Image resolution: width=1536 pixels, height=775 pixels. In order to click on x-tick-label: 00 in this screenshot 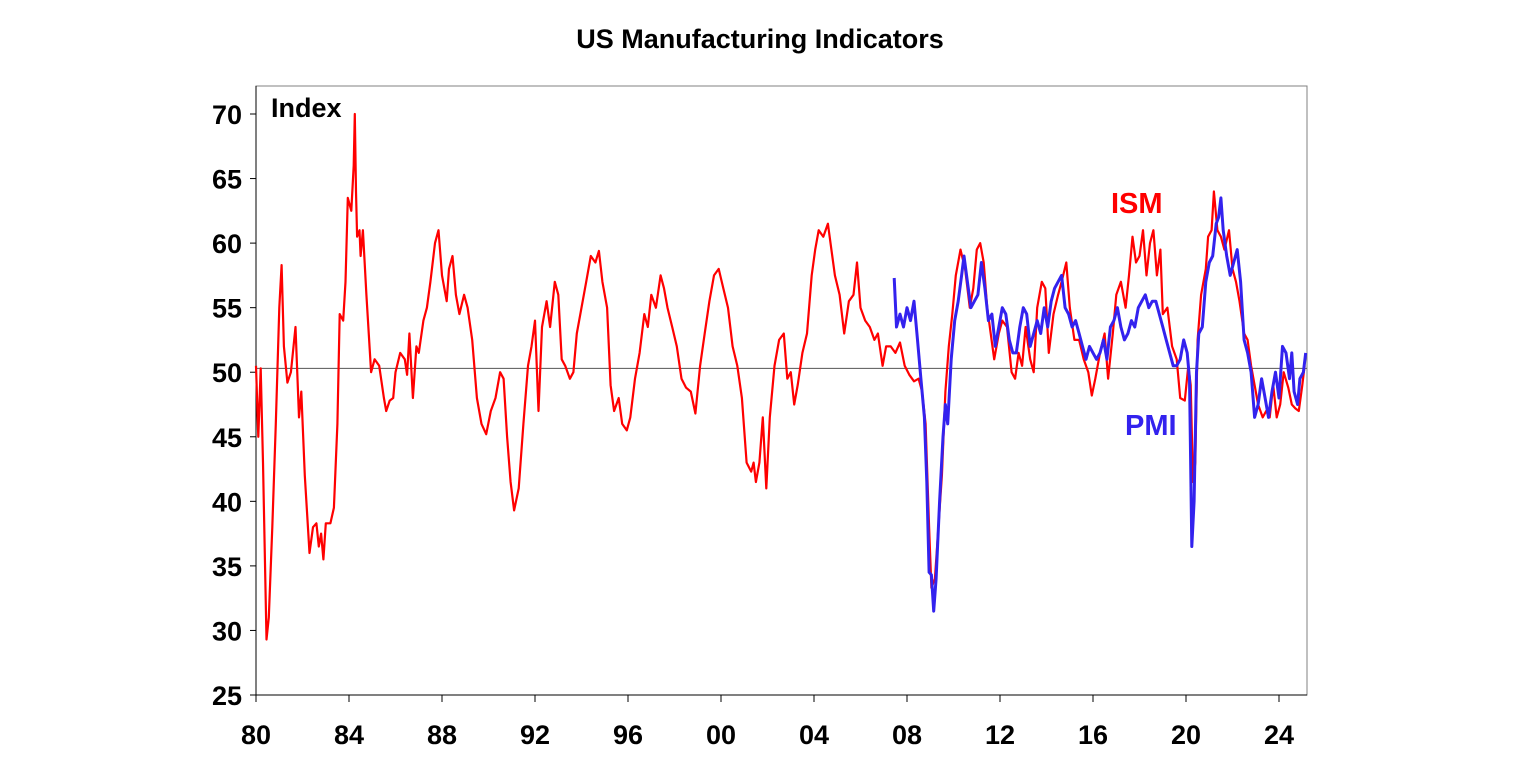, I will do `click(721, 735)`.